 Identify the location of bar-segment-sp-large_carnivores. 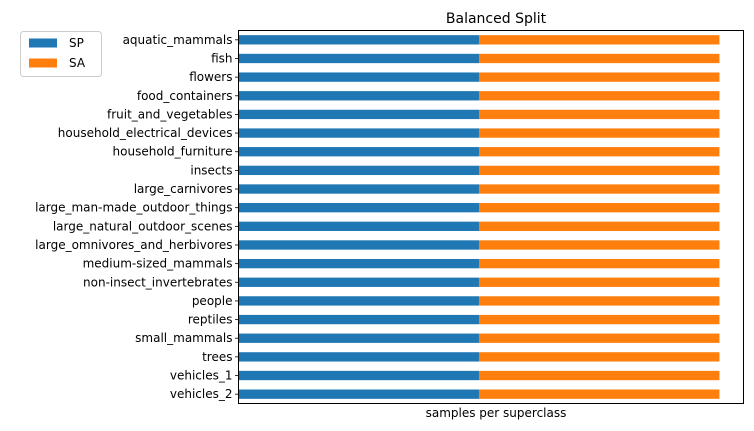
(358, 189).